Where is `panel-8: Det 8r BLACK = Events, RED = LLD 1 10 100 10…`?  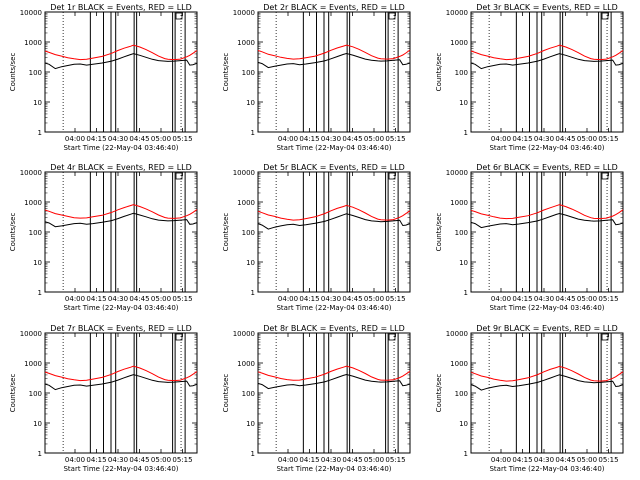
panel-8: Det 8r BLACK = Events, RED = LLD 1 10 100 10… is located at coordinates (316, 398).